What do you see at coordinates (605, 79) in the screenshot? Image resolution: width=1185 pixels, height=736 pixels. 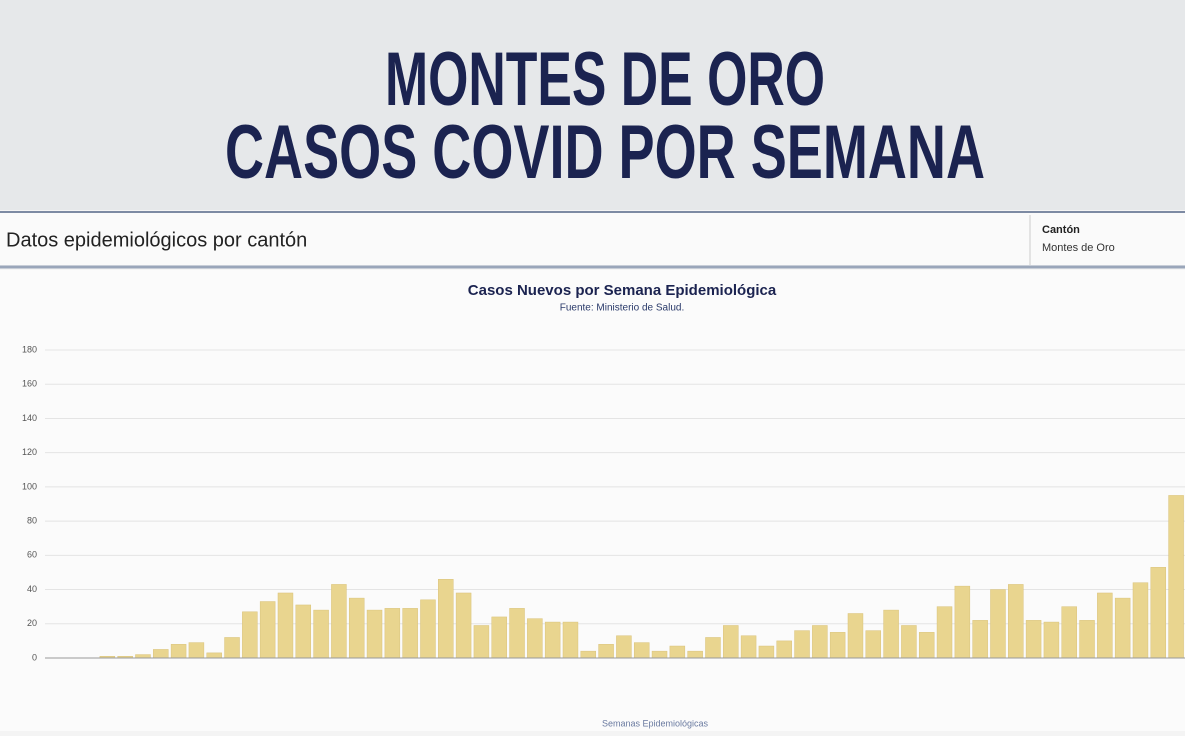 I see `header-title: MONTES DE ORO` at bounding box center [605, 79].